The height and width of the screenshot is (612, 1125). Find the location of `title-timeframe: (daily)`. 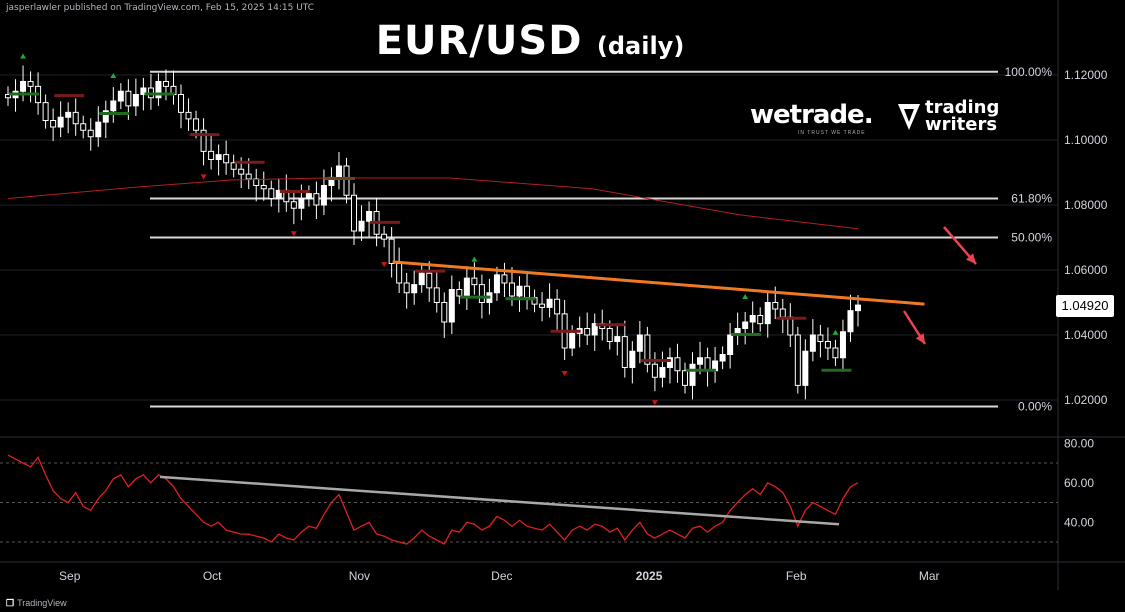

title-timeframe: (daily) is located at coordinates (640, 46).